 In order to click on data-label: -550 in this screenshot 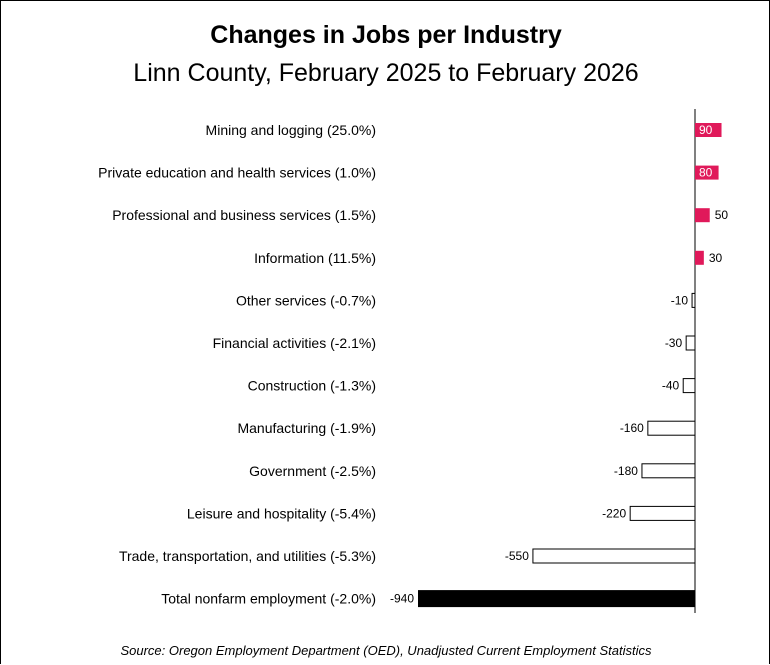, I will do `click(517, 556)`.